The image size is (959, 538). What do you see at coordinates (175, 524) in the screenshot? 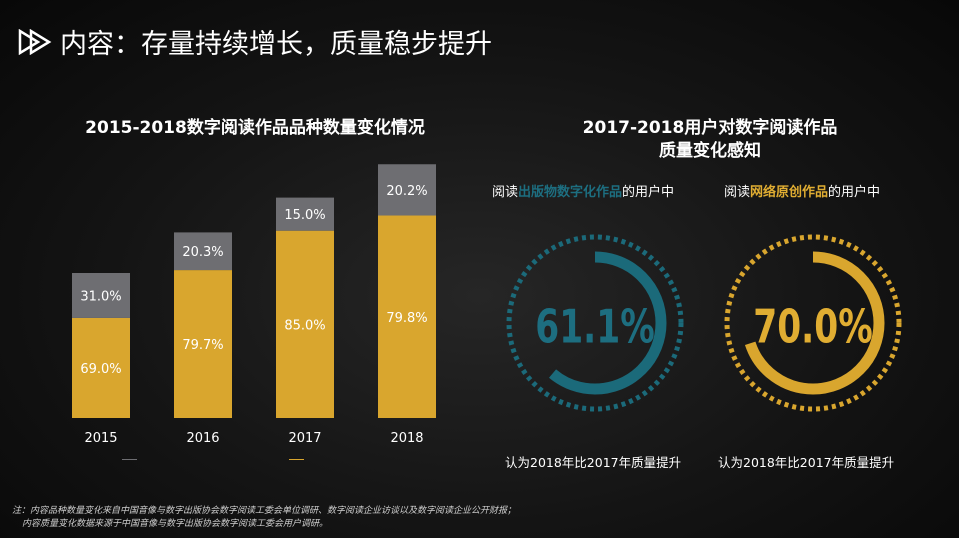
I see `footnote-line2: 内容质量变化数据来源于中国音像与数字出版协会数字阅读工委会用户调研。` at bounding box center [175, 524].